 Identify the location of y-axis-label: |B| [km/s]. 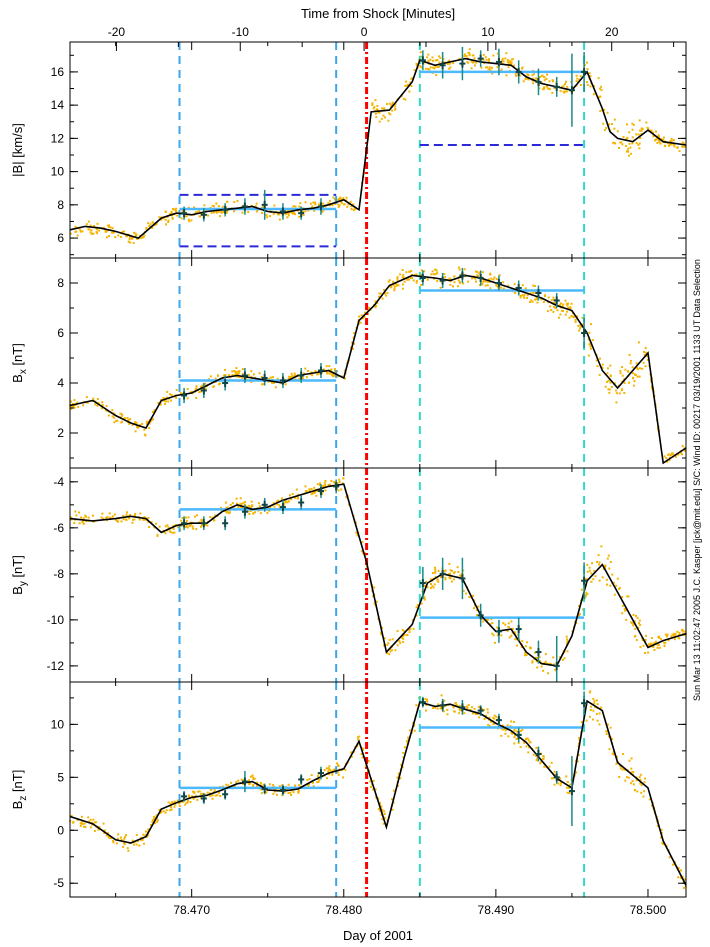
(17, 150).